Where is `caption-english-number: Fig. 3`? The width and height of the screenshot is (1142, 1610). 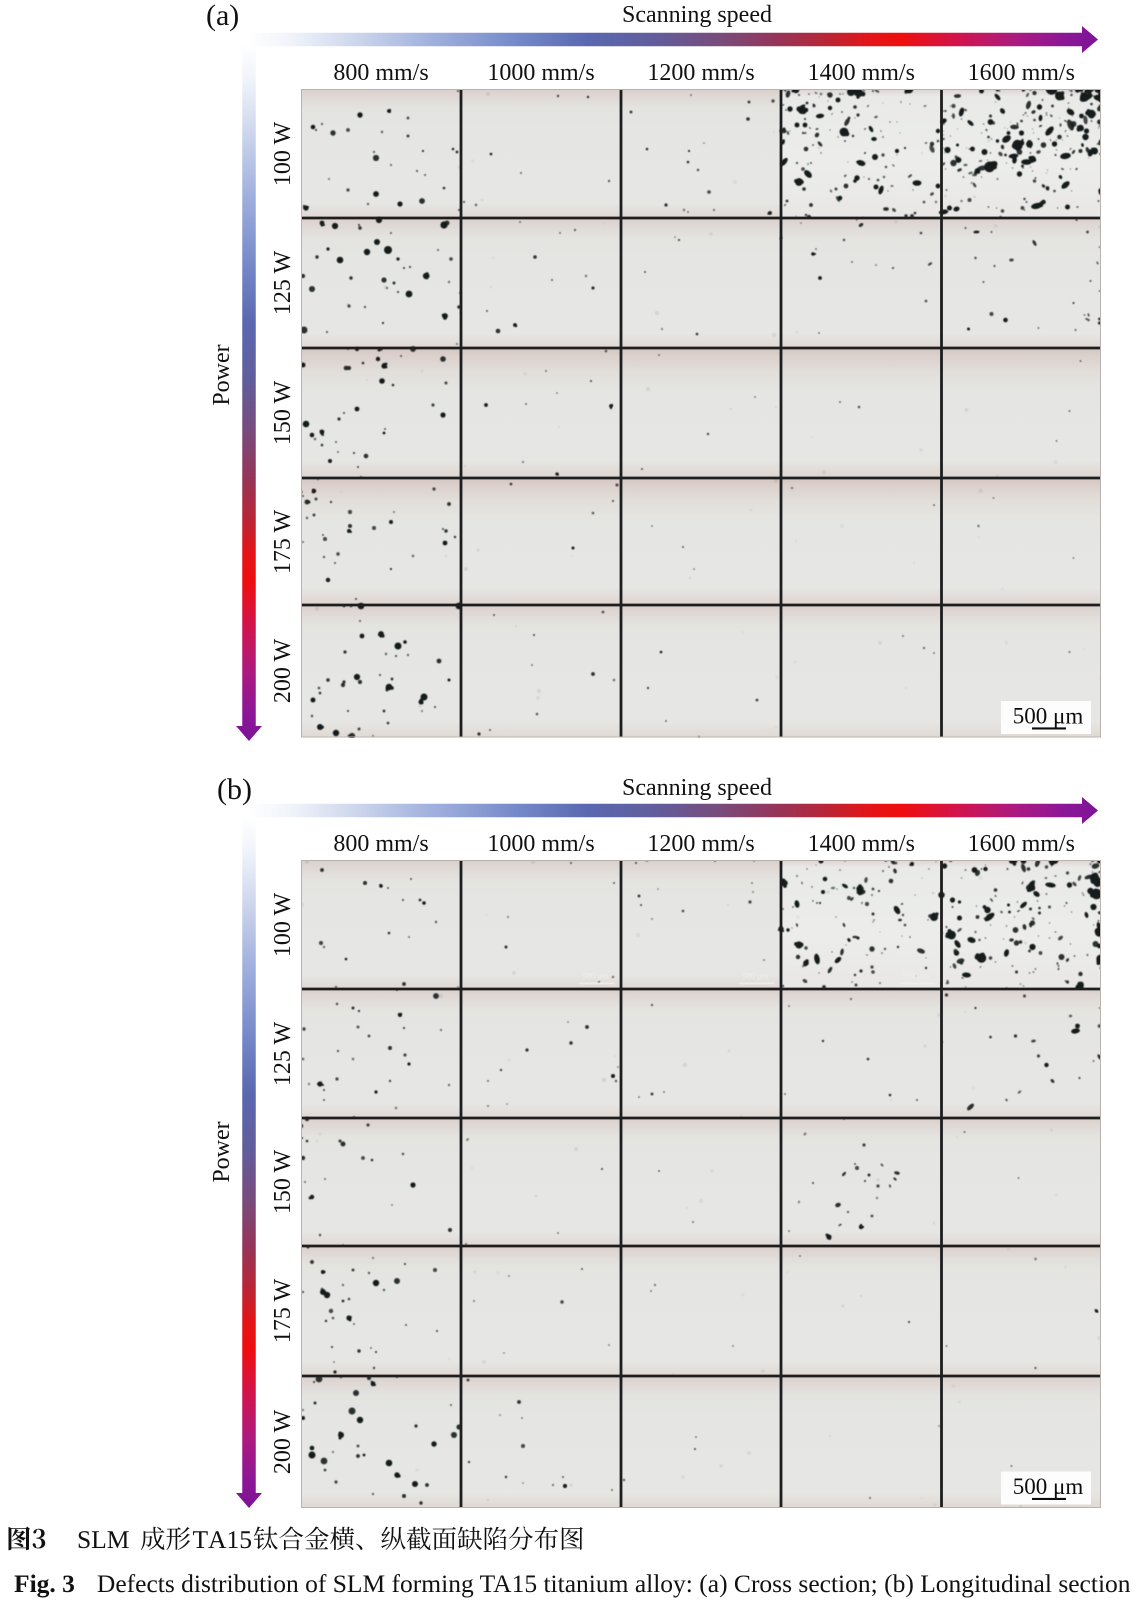
caption-english-number: Fig. 3 is located at coordinates (44, 1583).